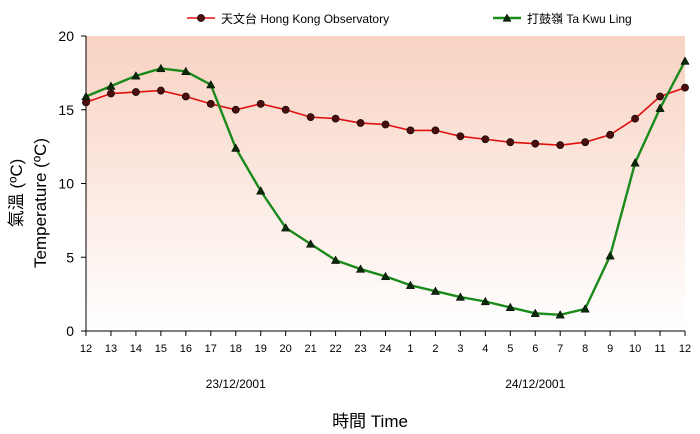 This screenshot has width=700, height=434. Describe the element at coordinates (161, 349) in the screenshot. I see `x-tick-label: 15` at that location.